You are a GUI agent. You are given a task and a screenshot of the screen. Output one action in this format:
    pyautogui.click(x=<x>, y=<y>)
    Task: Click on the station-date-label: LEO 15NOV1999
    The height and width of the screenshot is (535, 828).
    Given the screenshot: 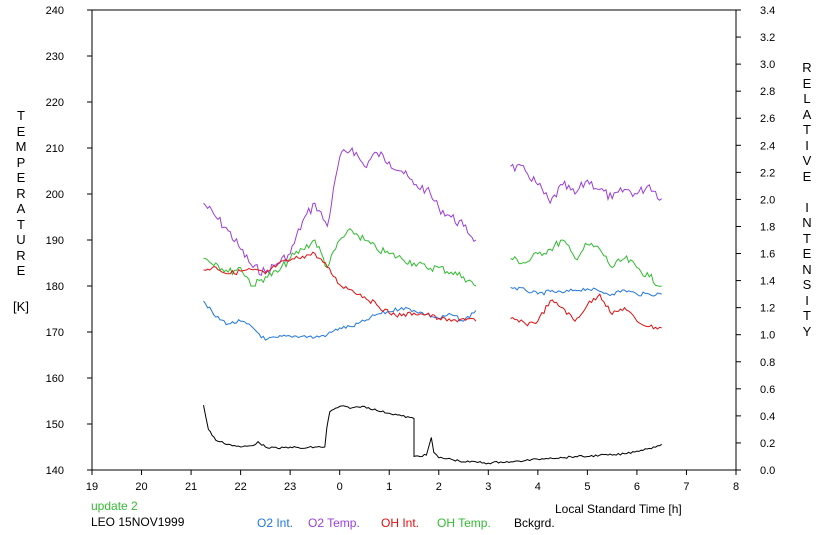 What is the action you would take?
    pyautogui.click(x=138, y=522)
    